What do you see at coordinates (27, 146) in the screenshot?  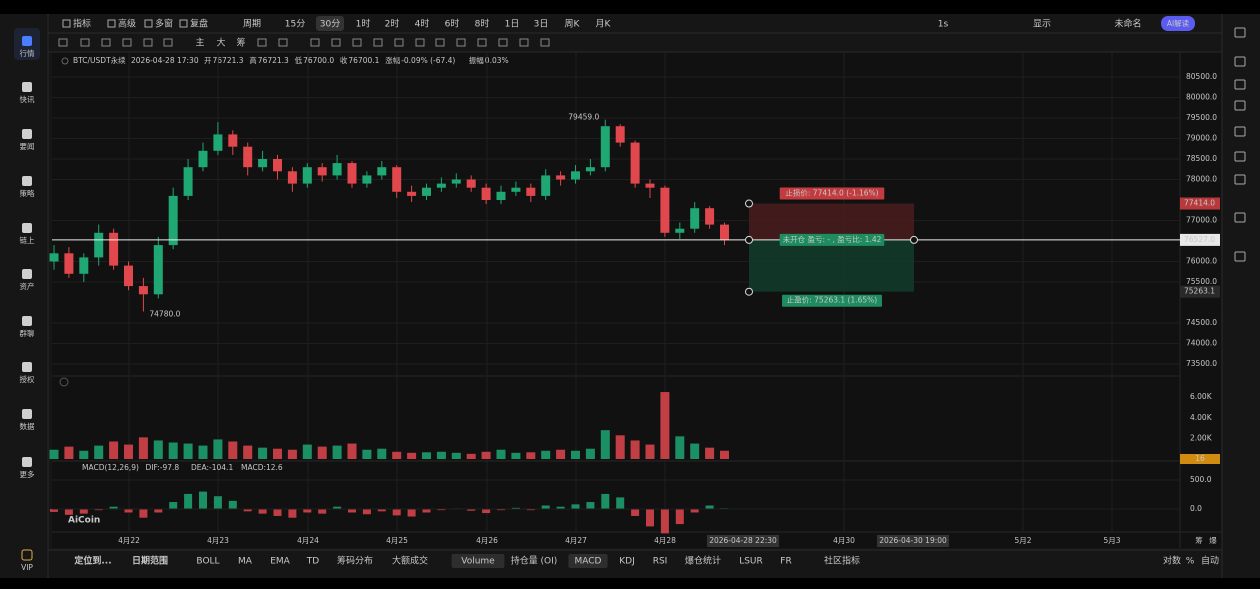 I see `nav-label: 要闻` at bounding box center [27, 146].